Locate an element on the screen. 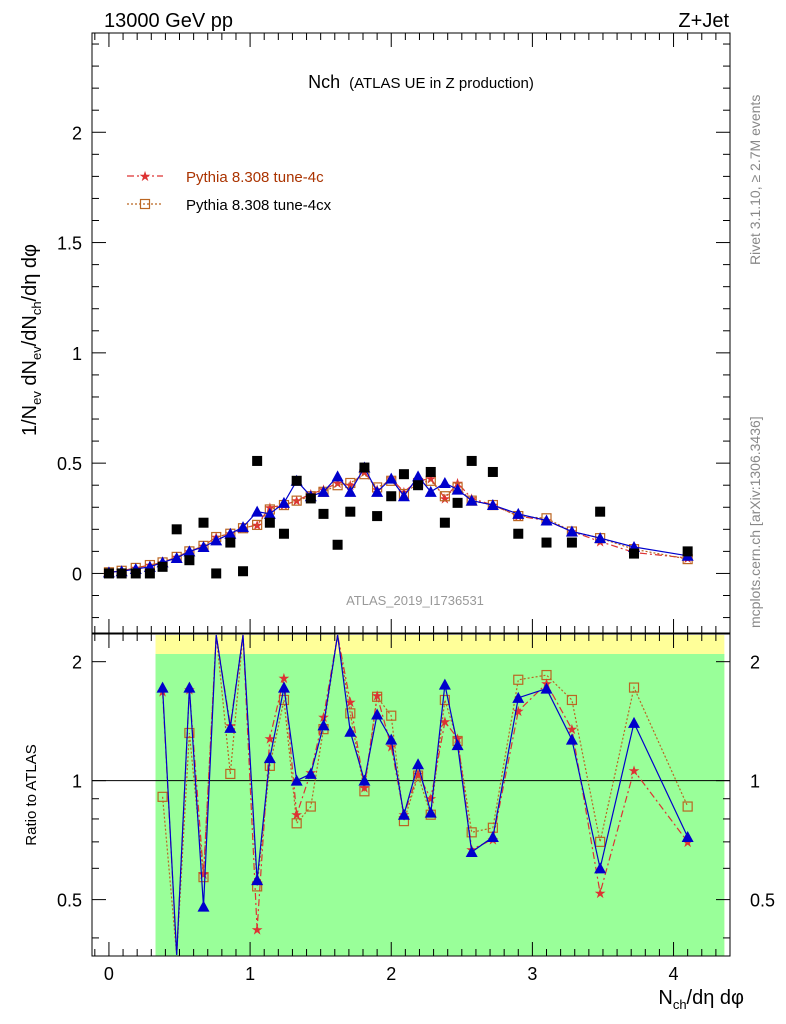  mcplots-label: mcplots.cern.ch [arXiv:1306.3436] is located at coordinates (755, 522).